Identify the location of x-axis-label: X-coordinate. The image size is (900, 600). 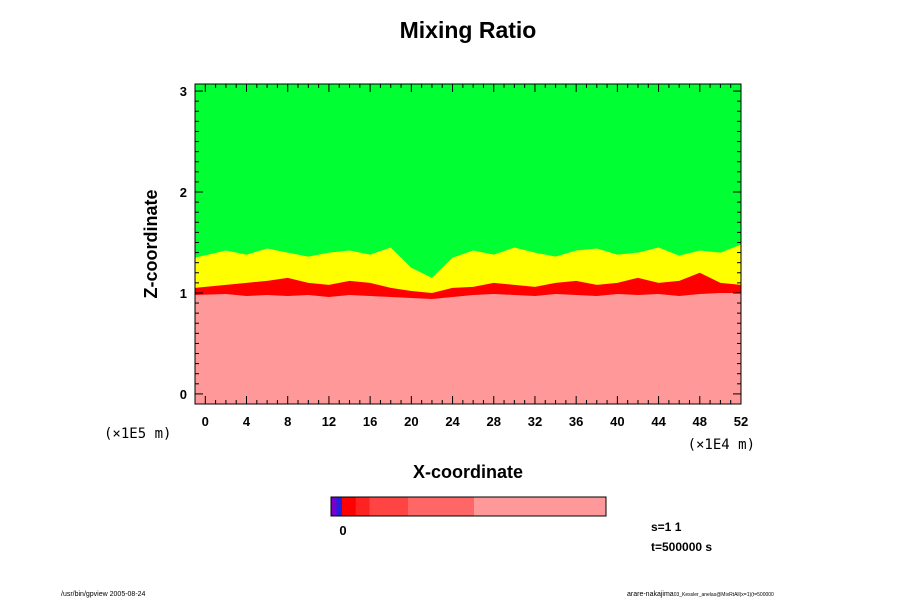
(468, 472).